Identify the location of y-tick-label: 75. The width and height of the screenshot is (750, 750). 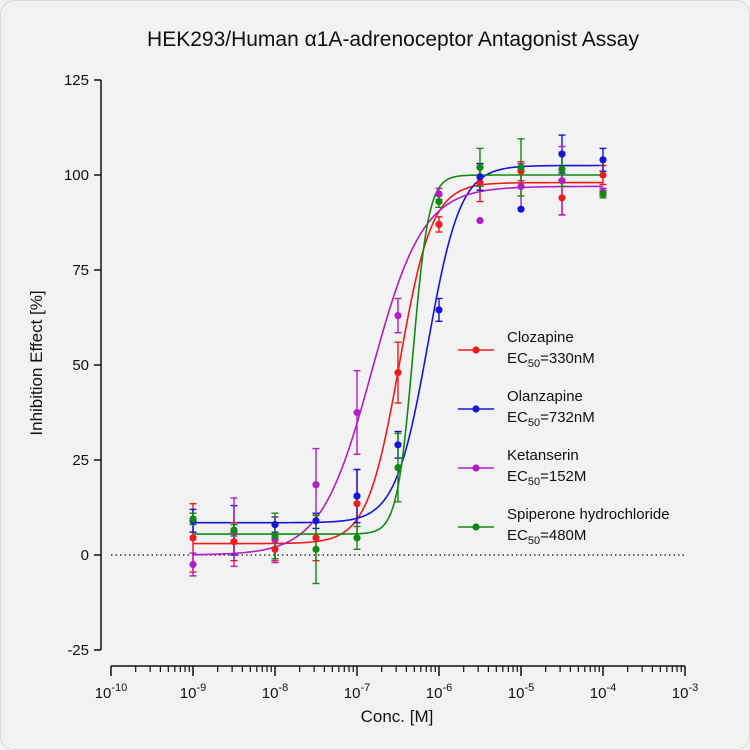
(80, 270).